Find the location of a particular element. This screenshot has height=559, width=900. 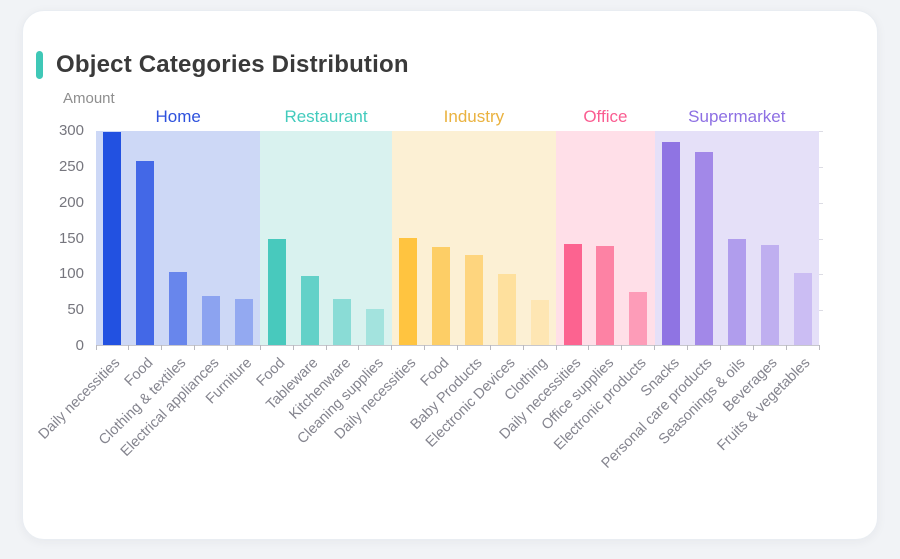

title-accent-bar is located at coordinates (39, 65).